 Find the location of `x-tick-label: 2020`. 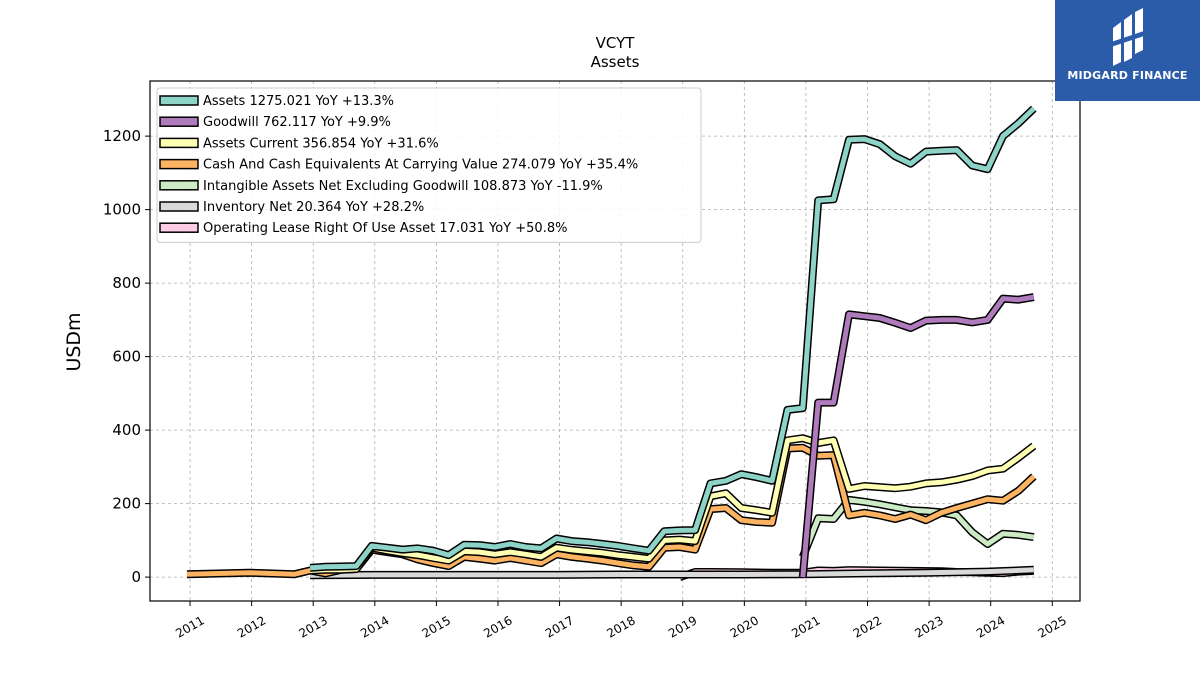

x-tick-label: 2020 is located at coordinates (744, 626).